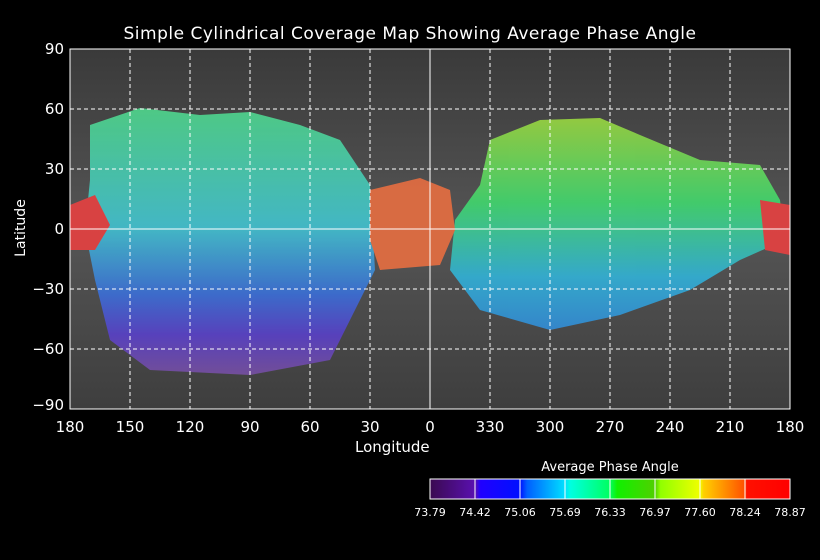  Describe the element at coordinates (670, 427) in the screenshot. I see `x-tick: 240` at that location.